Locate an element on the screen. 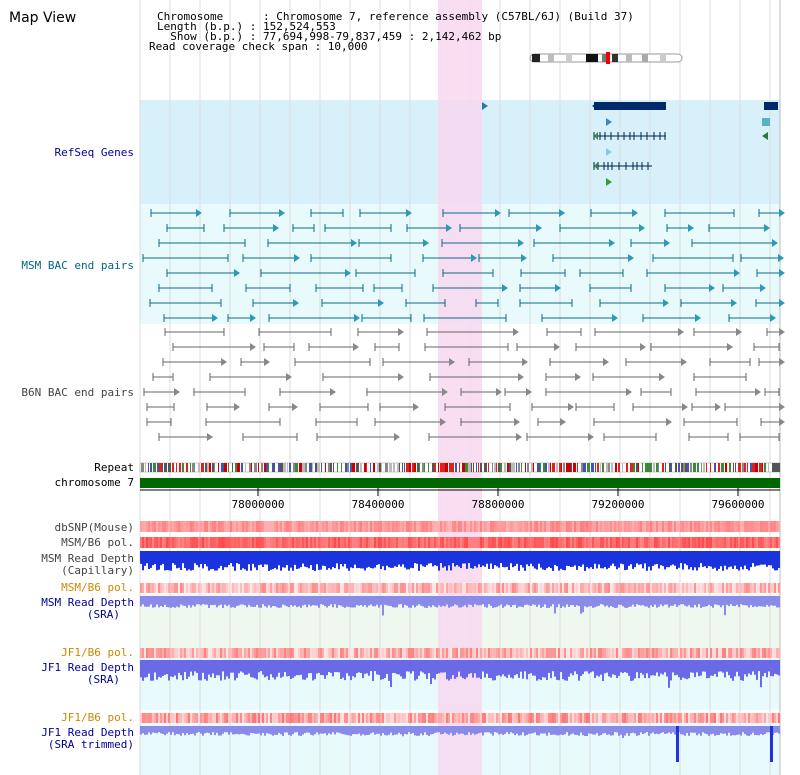 Image resolution: width=800 pixels, height=775 pixels. track-label-jf1-b6-pol-1: JF1/B6 pol. is located at coordinates (97, 652).